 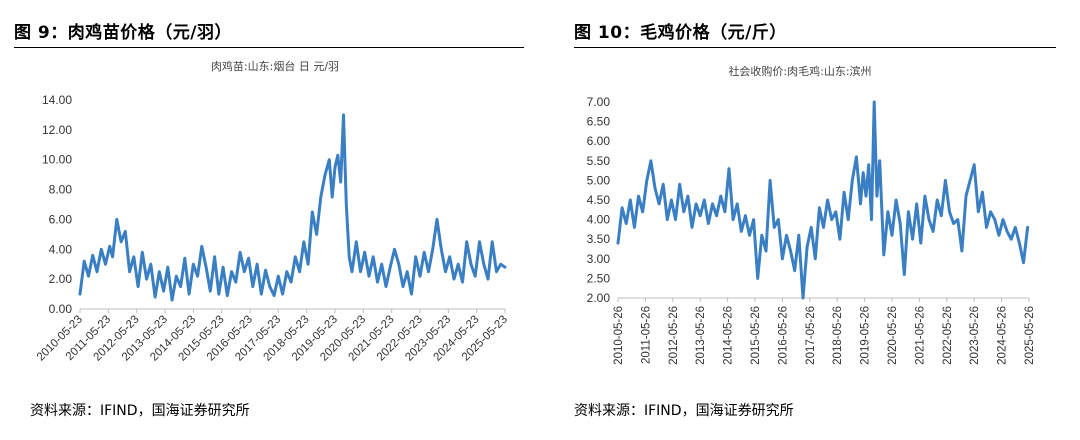 What do you see at coordinates (975, 335) in the screenshot?
I see `x-tick-label: 2023-05-26` at bounding box center [975, 335].